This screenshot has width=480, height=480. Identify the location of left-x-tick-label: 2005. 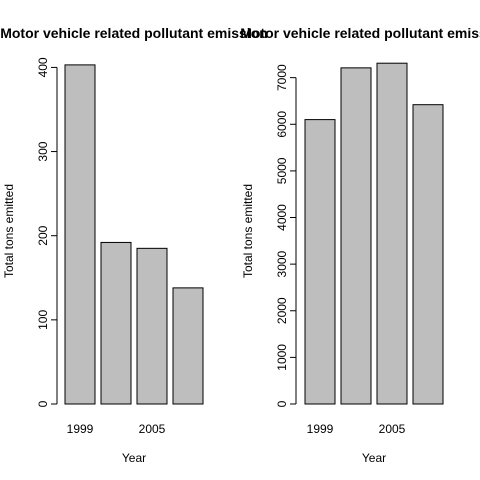
(152, 429).